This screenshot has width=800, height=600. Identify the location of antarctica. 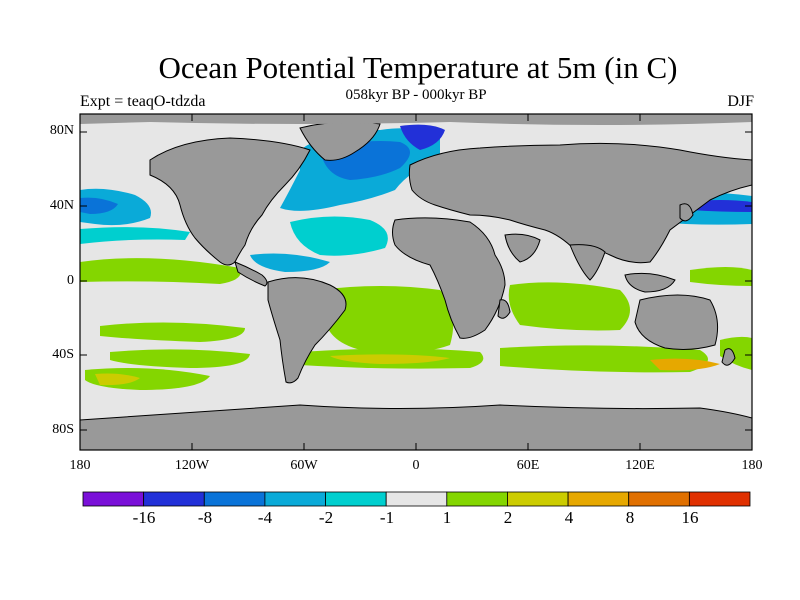
(416, 427).